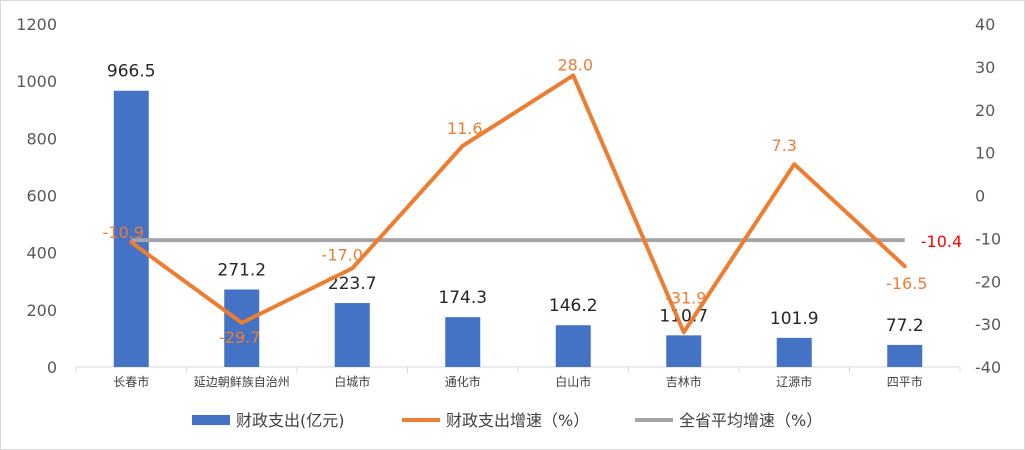  What do you see at coordinates (352, 381) in the screenshot?
I see `category-label: 白城市` at bounding box center [352, 381].